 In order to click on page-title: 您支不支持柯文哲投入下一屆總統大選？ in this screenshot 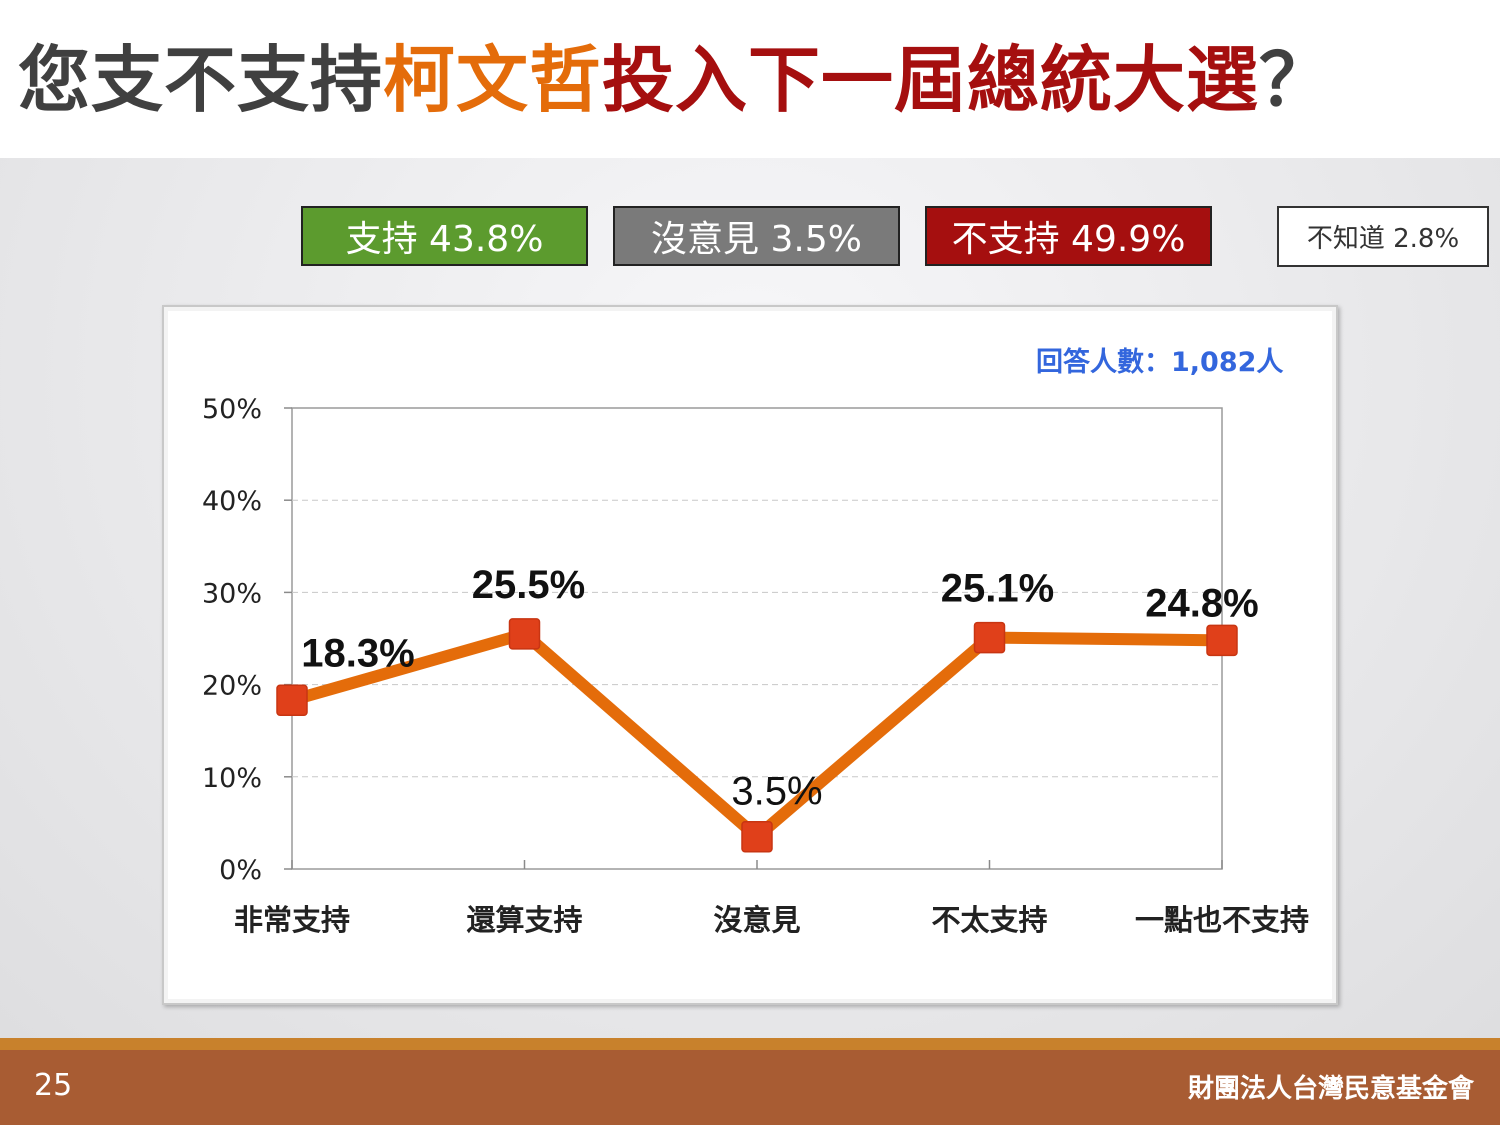, I will do `click(675, 80)`.